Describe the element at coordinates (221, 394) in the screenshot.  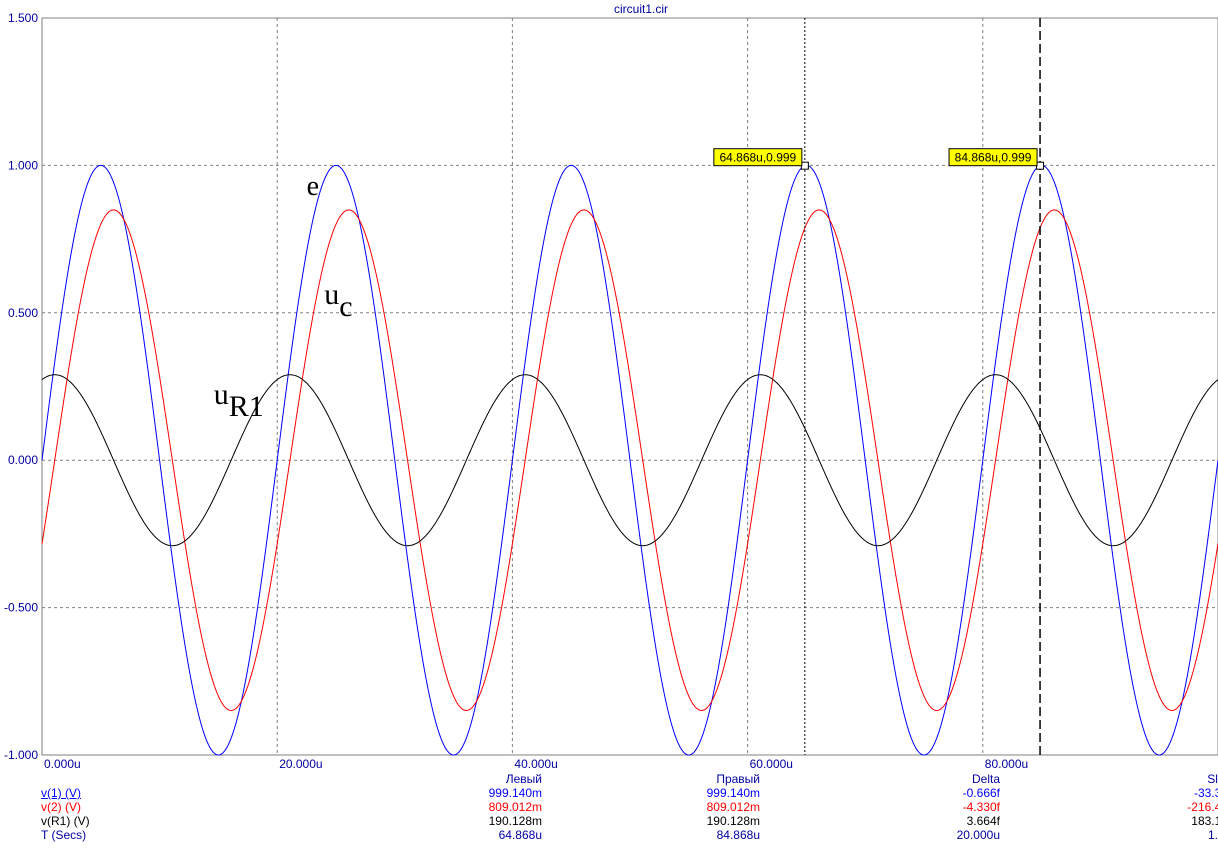
I see `curve-label-main-2: u` at that location.